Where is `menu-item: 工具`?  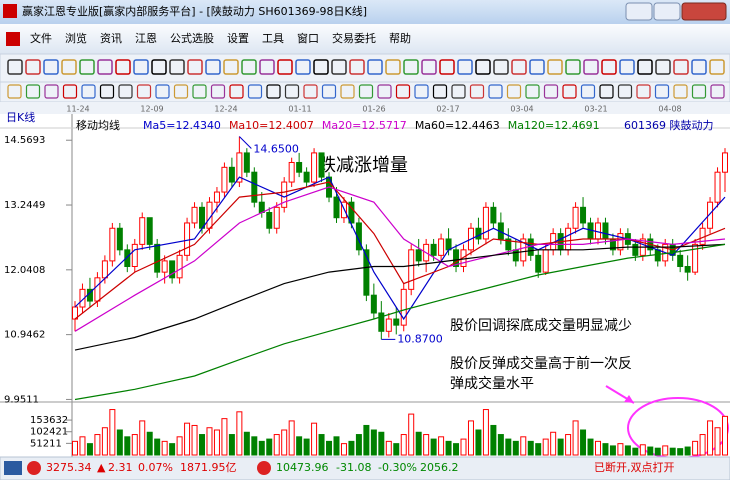
menu-item: 工具 is located at coordinates (273, 38).